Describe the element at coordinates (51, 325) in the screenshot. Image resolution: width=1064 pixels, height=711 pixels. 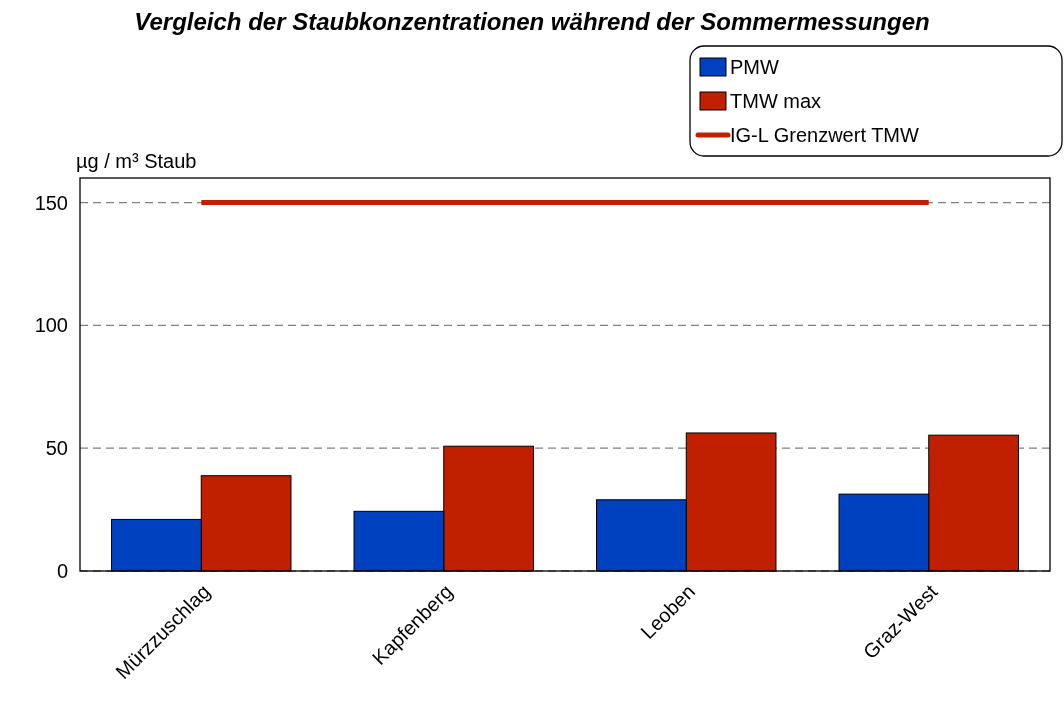
I see `y-tick-label: 100` at that location.